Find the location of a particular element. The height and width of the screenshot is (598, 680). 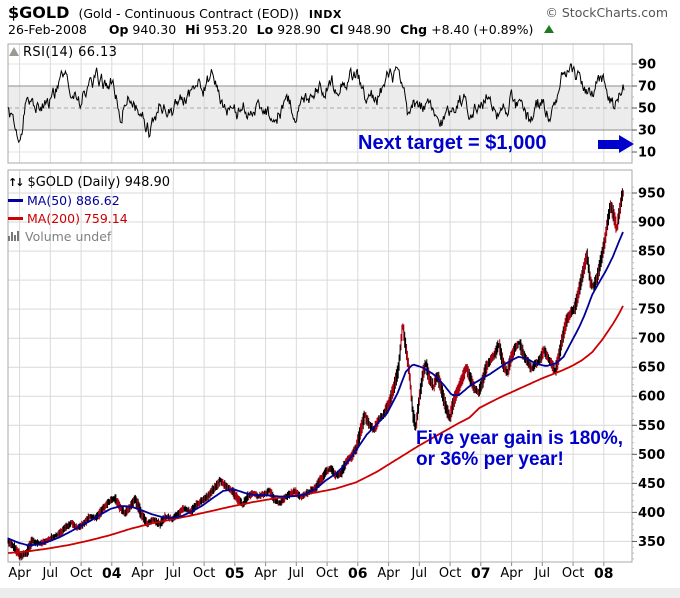

y-axis-label: 750 is located at coordinates (651, 310).